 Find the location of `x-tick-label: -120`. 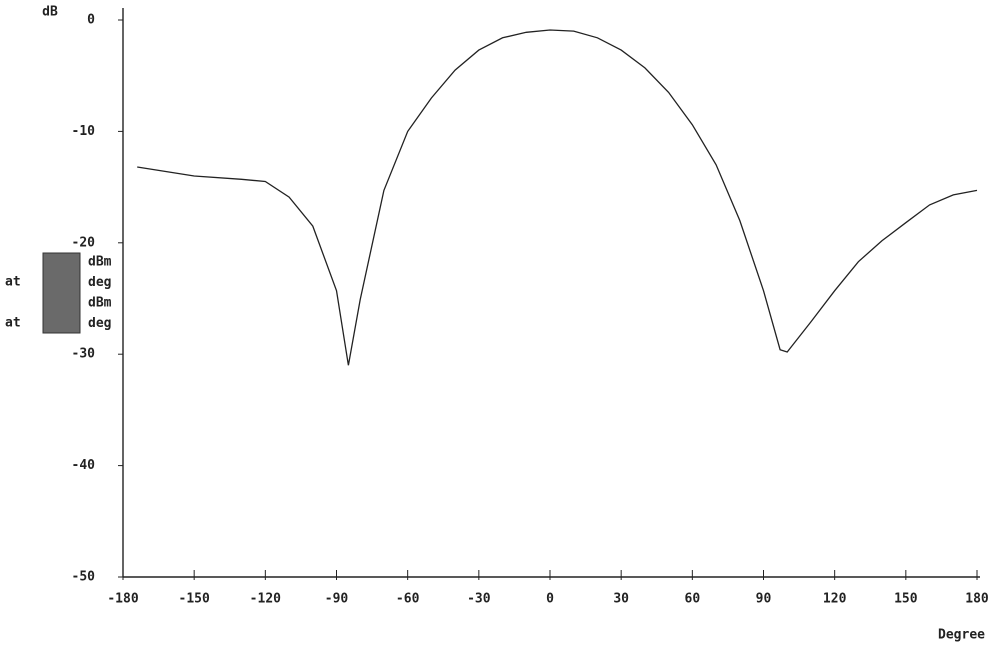

x-tick-label: -120 is located at coordinates (265, 599).